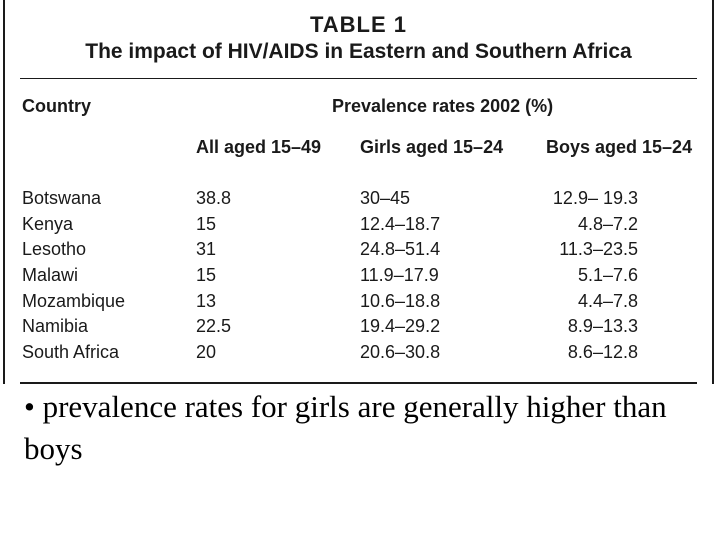  Describe the element at coordinates (619, 147) in the screenshot. I see `header-boys-aged: Boys aged 15–24` at that location.